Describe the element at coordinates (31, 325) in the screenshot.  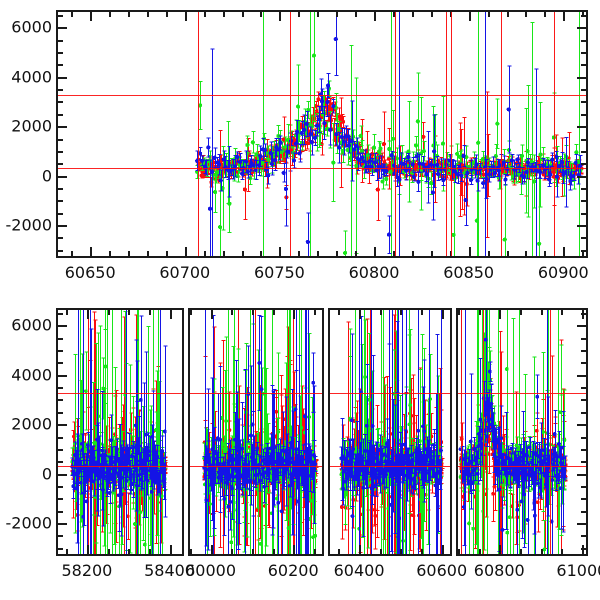
I see `bottom-ytick-label: 6000` at that location.